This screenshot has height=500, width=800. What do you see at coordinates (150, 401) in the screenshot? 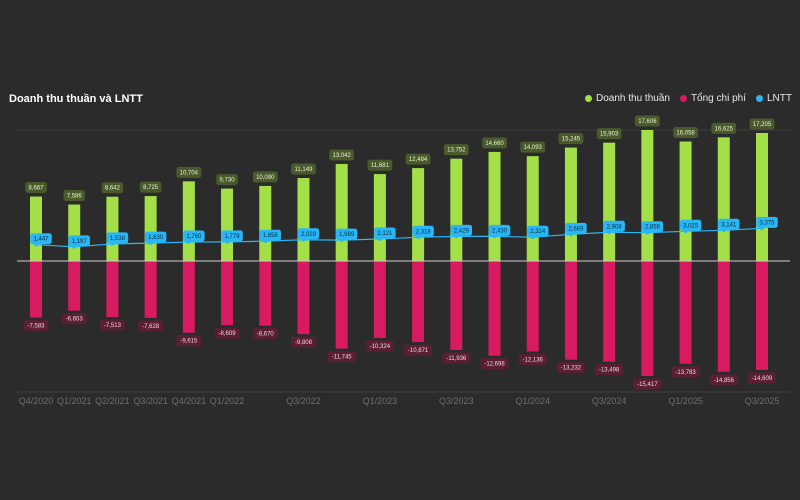
I see `x-tick-label: Q3/2021` at bounding box center [150, 401].